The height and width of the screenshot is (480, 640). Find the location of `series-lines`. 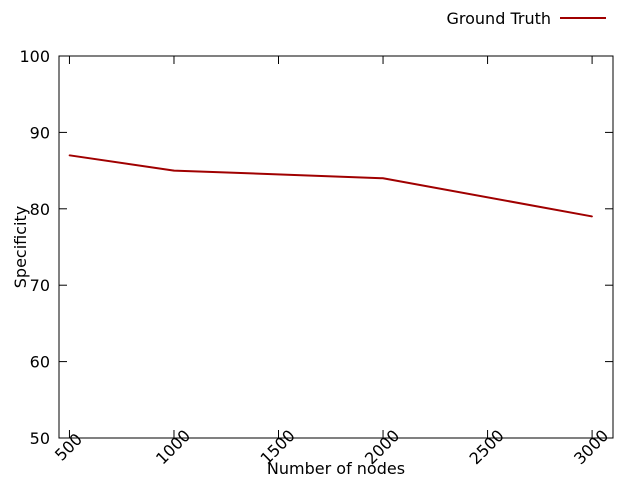

series-lines is located at coordinates (330, 186).